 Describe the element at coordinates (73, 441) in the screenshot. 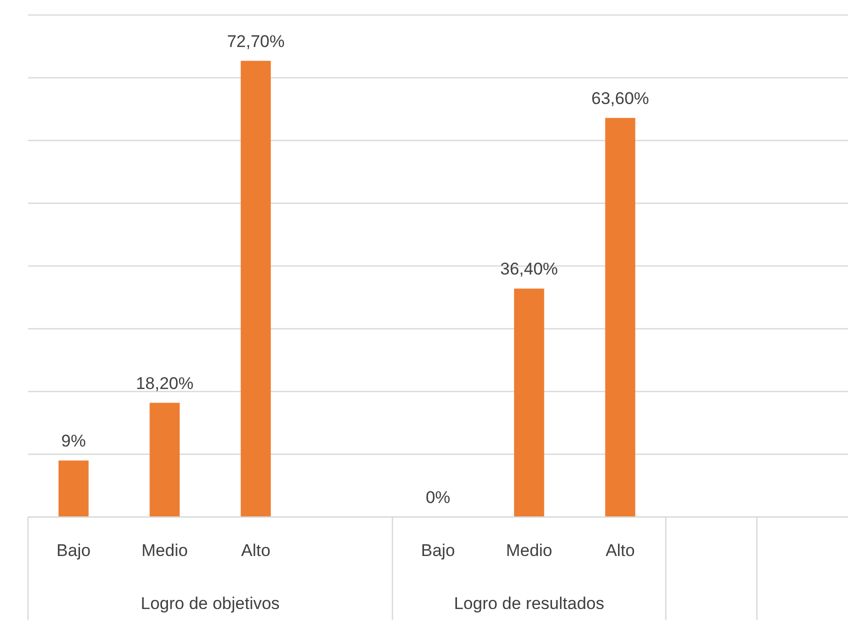

I see `data-label: 9%` at that location.